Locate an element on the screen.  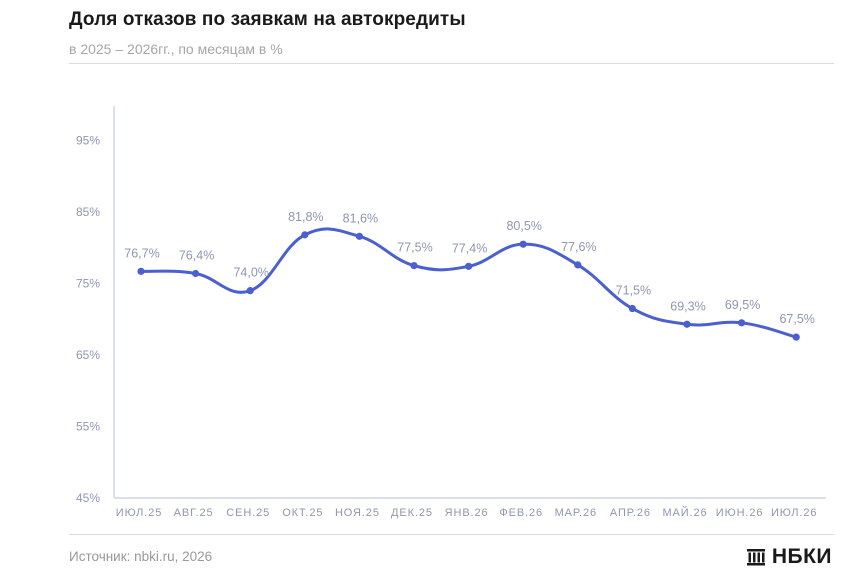
x-tick-label: ФЕВ.26 is located at coordinates (521, 513).